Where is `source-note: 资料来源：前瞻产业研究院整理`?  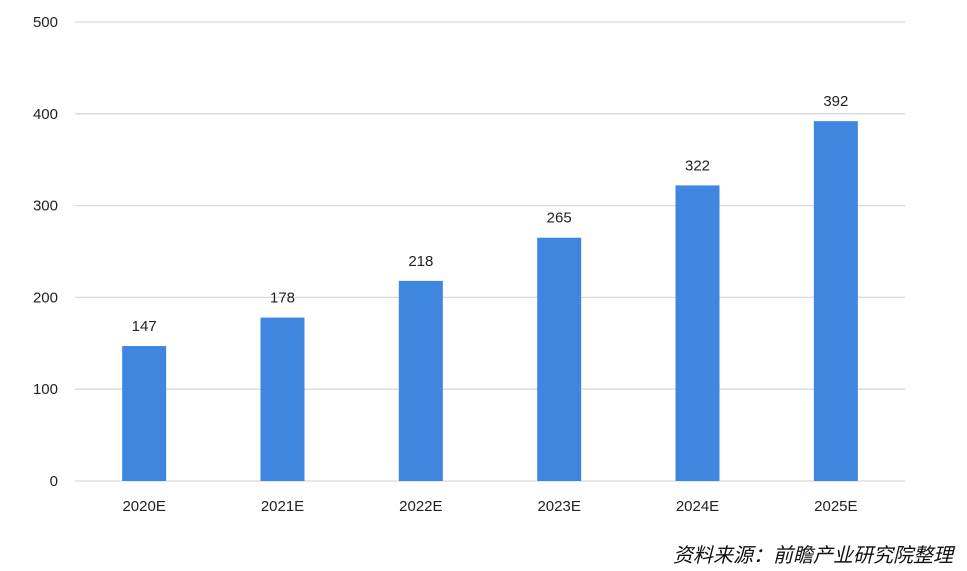 source-note: 资料来源：前瞻产业研究院整理 is located at coordinates (813, 555).